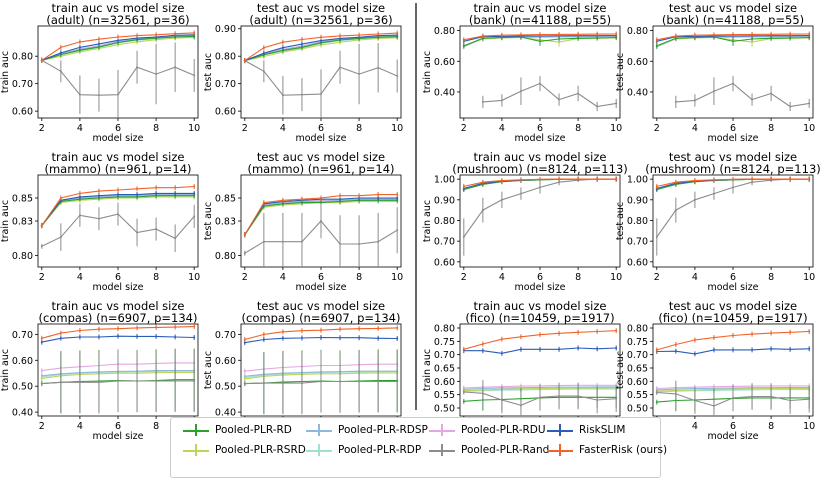 The width and height of the screenshot is (831, 481). I want to click on legend-item-rsrd: Pooled-PLR-RSRD, so click(244, 450).